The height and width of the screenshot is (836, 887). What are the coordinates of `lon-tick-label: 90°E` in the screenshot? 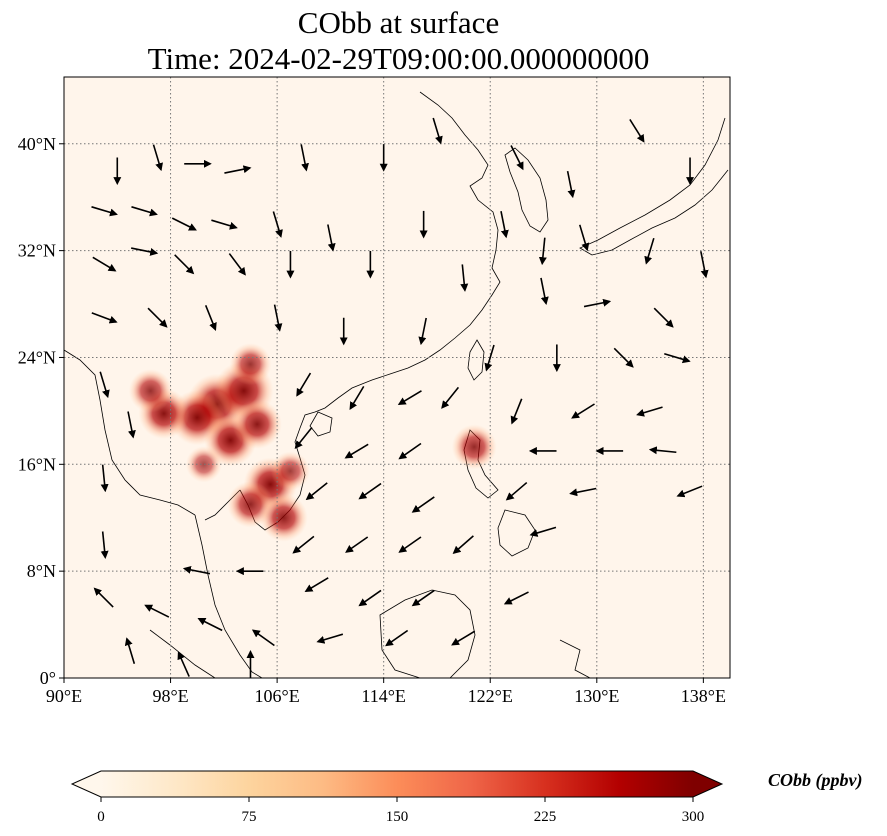 It's located at (64, 696).